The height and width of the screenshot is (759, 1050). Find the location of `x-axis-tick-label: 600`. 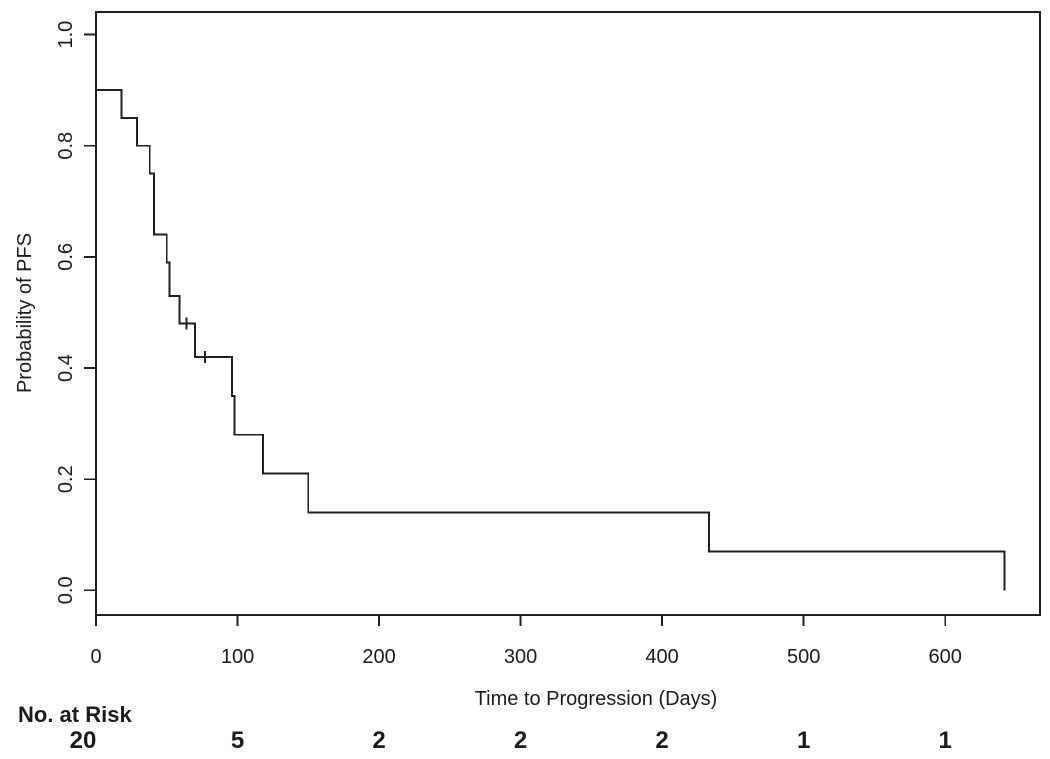

x-axis-tick-label: 600 is located at coordinates (944, 657).